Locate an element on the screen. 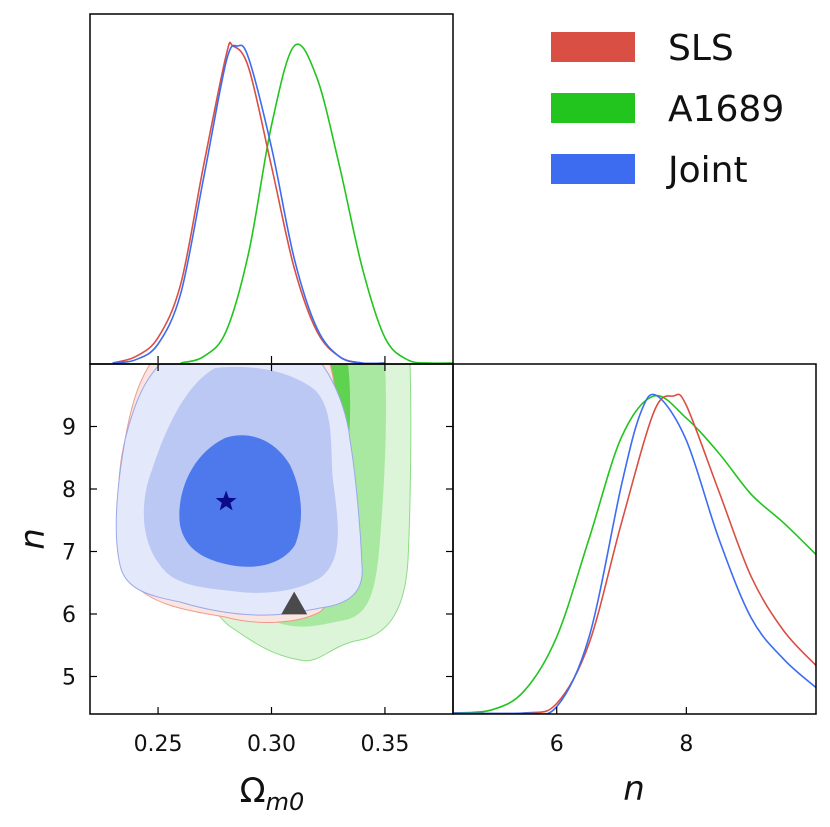 The width and height of the screenshot is (830, 827). best-fit-star is located at coordinates (226, 500).